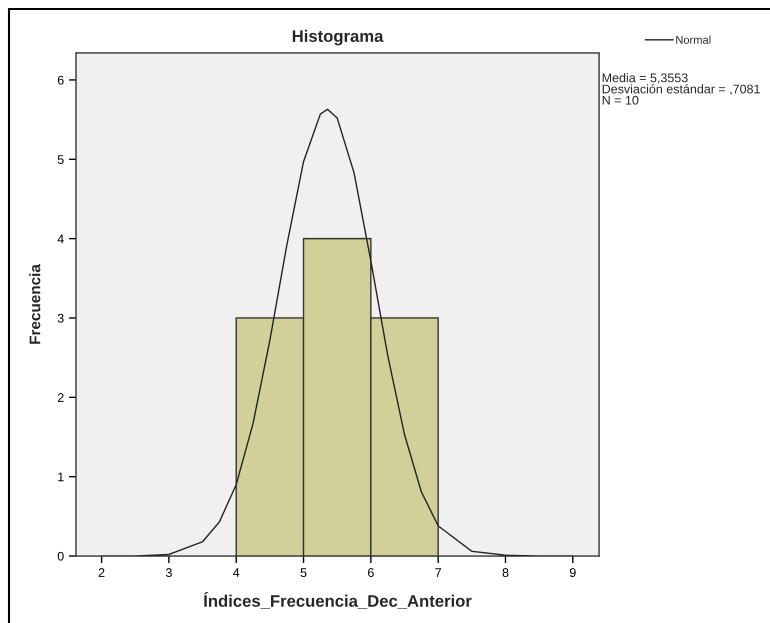  I want to click on x-tick-label: 8, so click(505, 573).